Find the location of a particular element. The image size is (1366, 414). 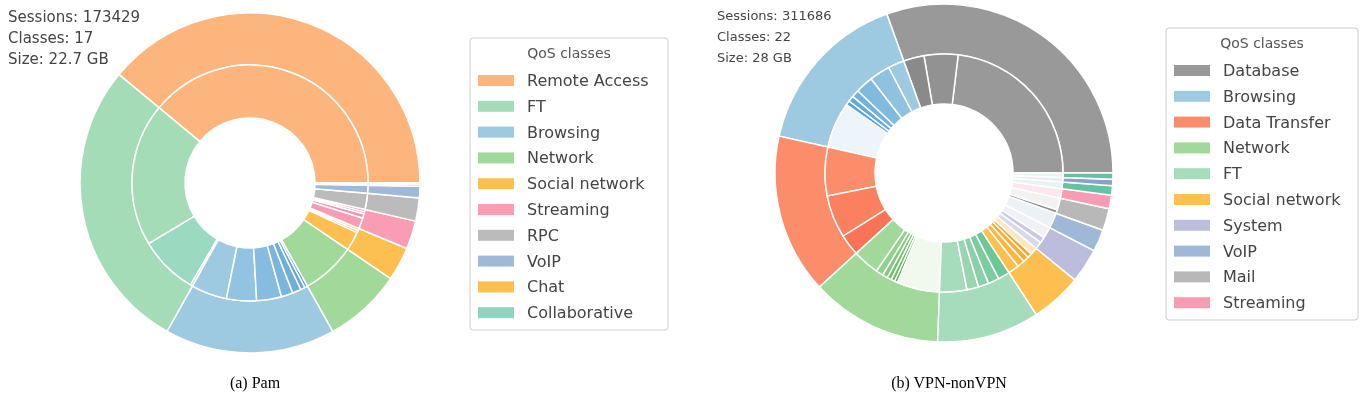

legend-label: Collaborative is located at coordinates (580, 313).